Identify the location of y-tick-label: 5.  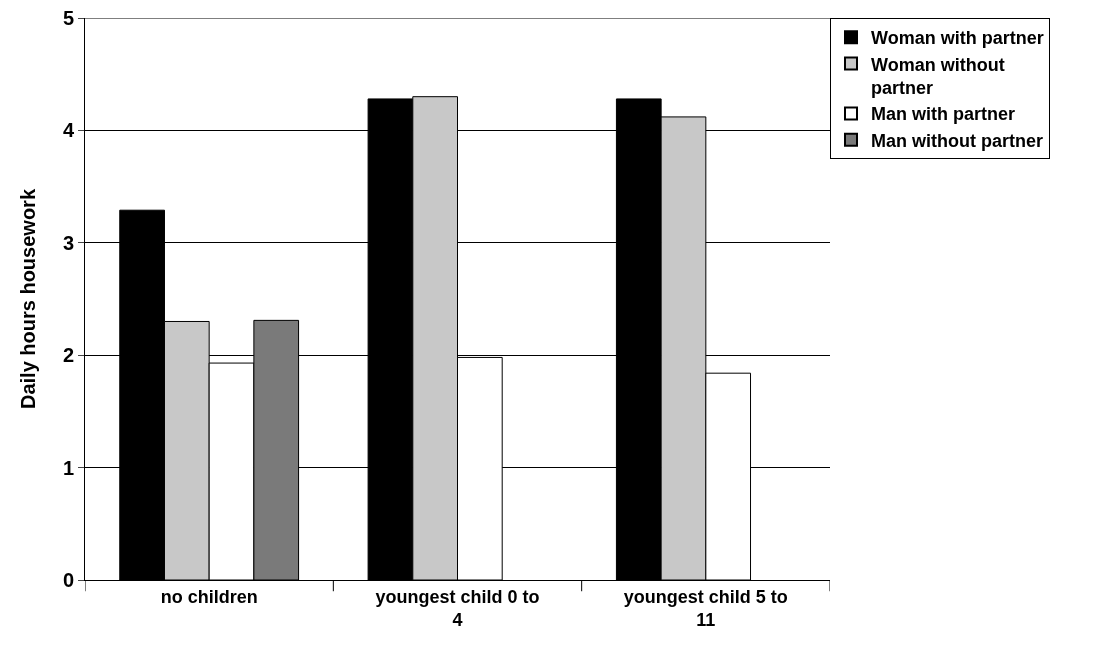
(68, 18).